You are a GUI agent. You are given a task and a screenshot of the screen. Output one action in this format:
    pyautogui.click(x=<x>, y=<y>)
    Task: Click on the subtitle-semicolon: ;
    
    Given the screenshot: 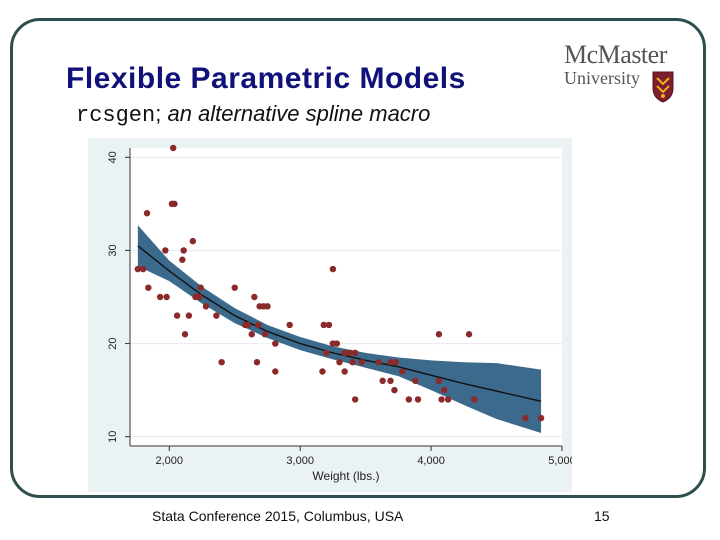 What is the action you would take?
    pyautogui.click(x=158, y=113)
    